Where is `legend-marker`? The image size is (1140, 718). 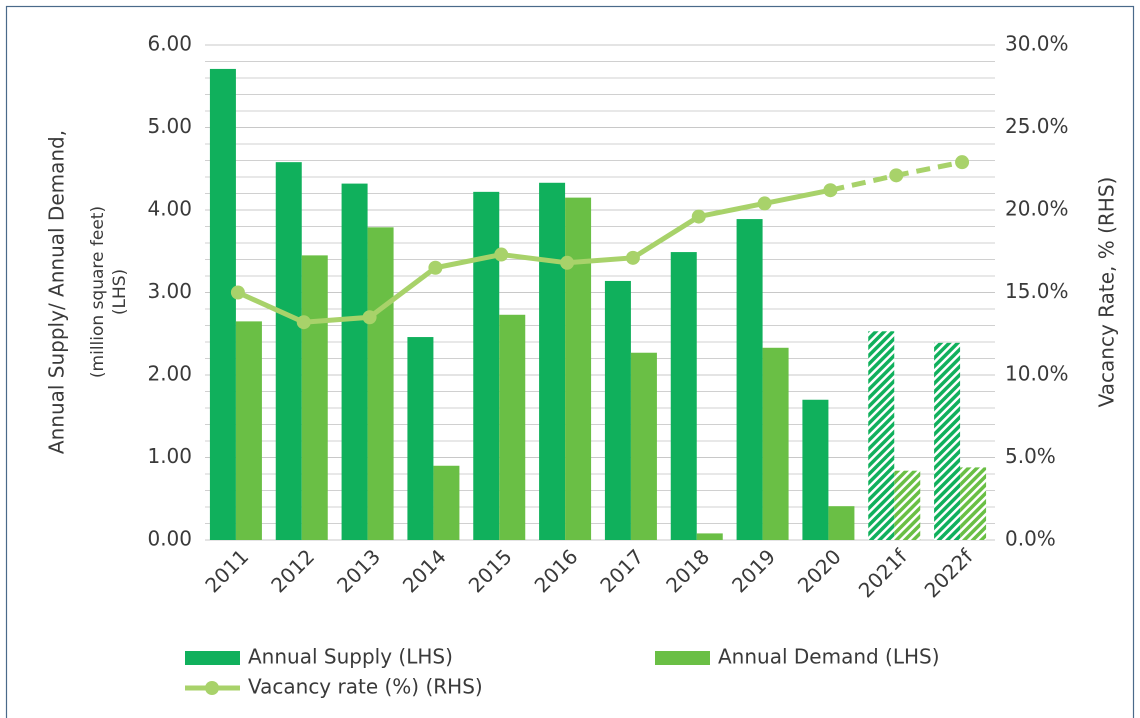
legend-marker is located at coordinates (212, 688).